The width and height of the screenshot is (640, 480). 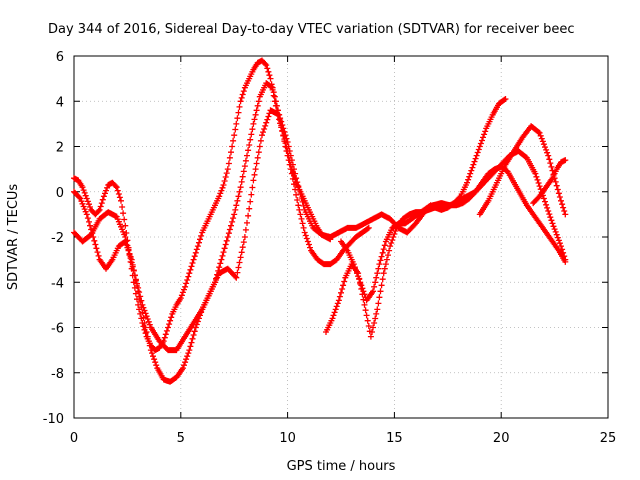 What do you see at coordinates (341, 466) in the screenshot?
I see `x-axis-label: GPS time / hours` at bounding box center [341, 466].